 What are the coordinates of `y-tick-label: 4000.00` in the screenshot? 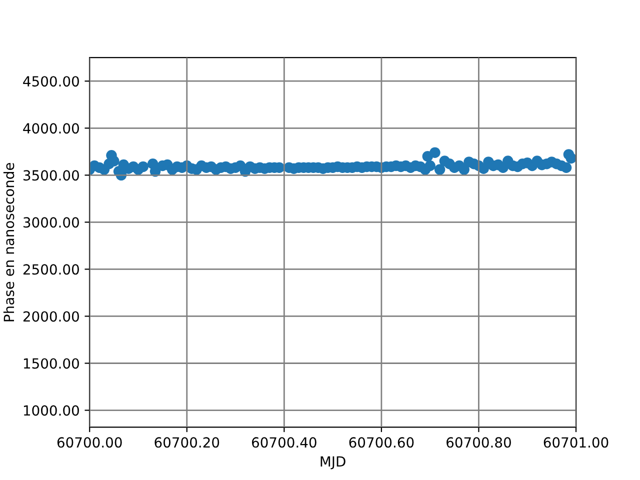 It's located at (51, 128).